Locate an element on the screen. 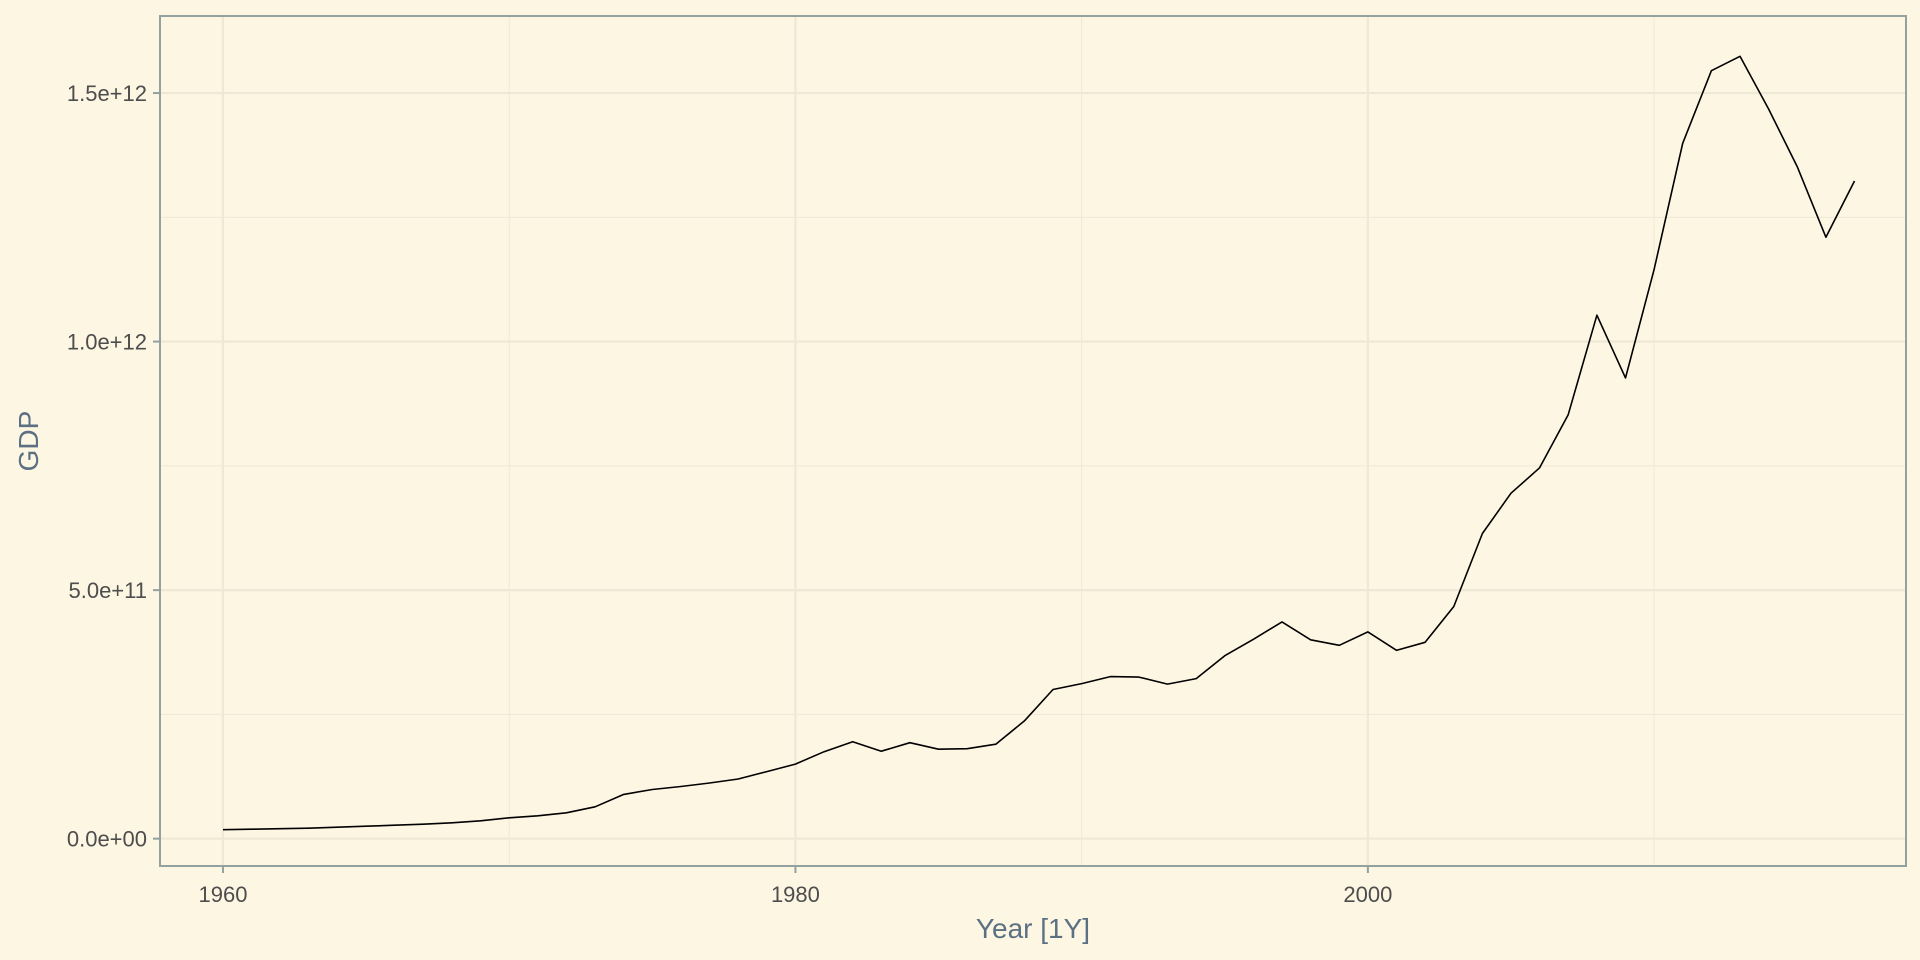 The width and height of the screenshot is (1920, 960). x-axis: 1960 1980 2000 is located at coordinates (795, 886).